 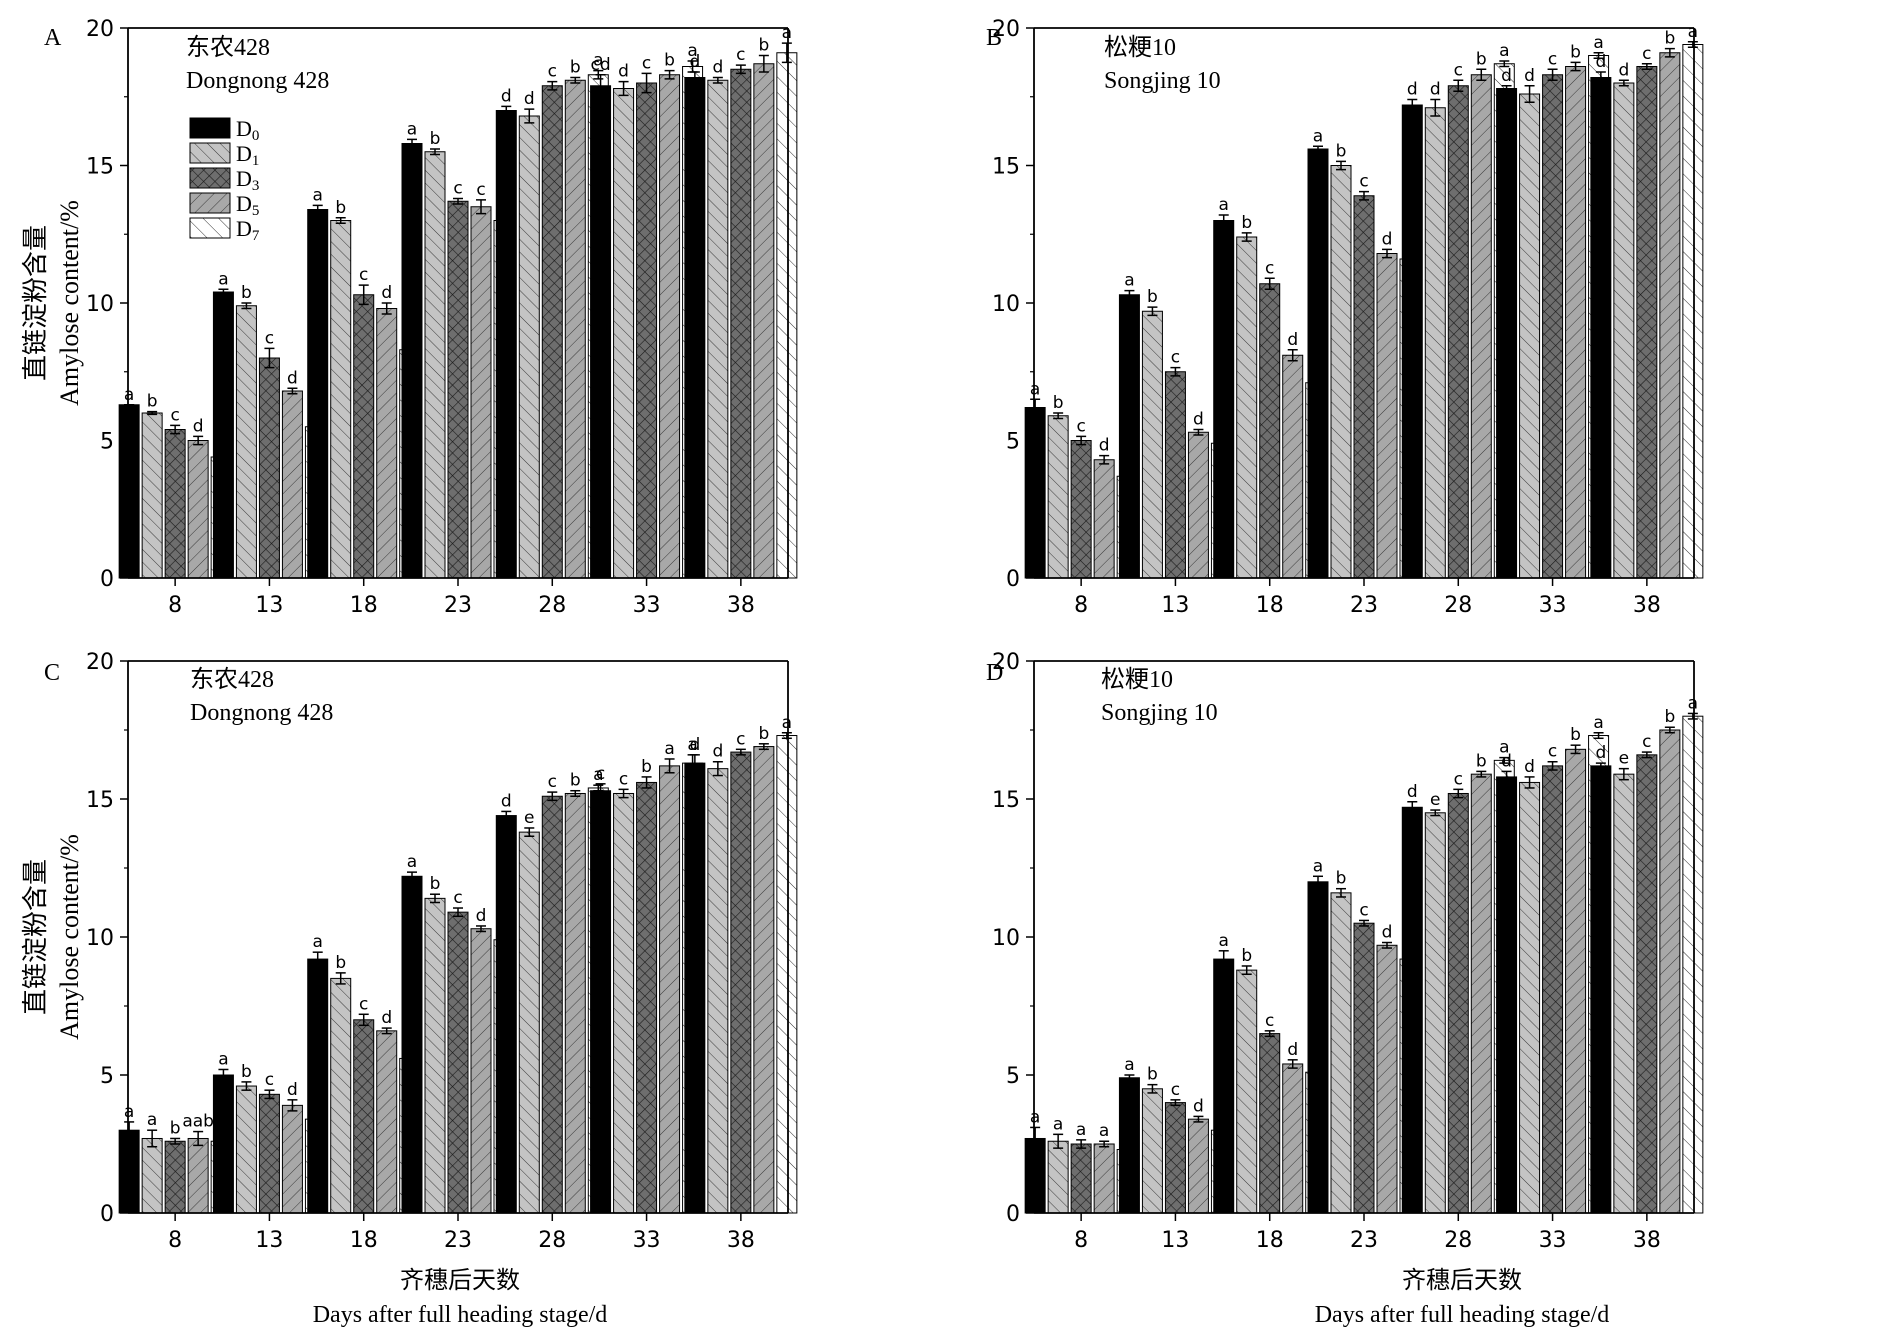 I want to click on variety-name-en: Songjing 10, so click(x=1159, y=713).